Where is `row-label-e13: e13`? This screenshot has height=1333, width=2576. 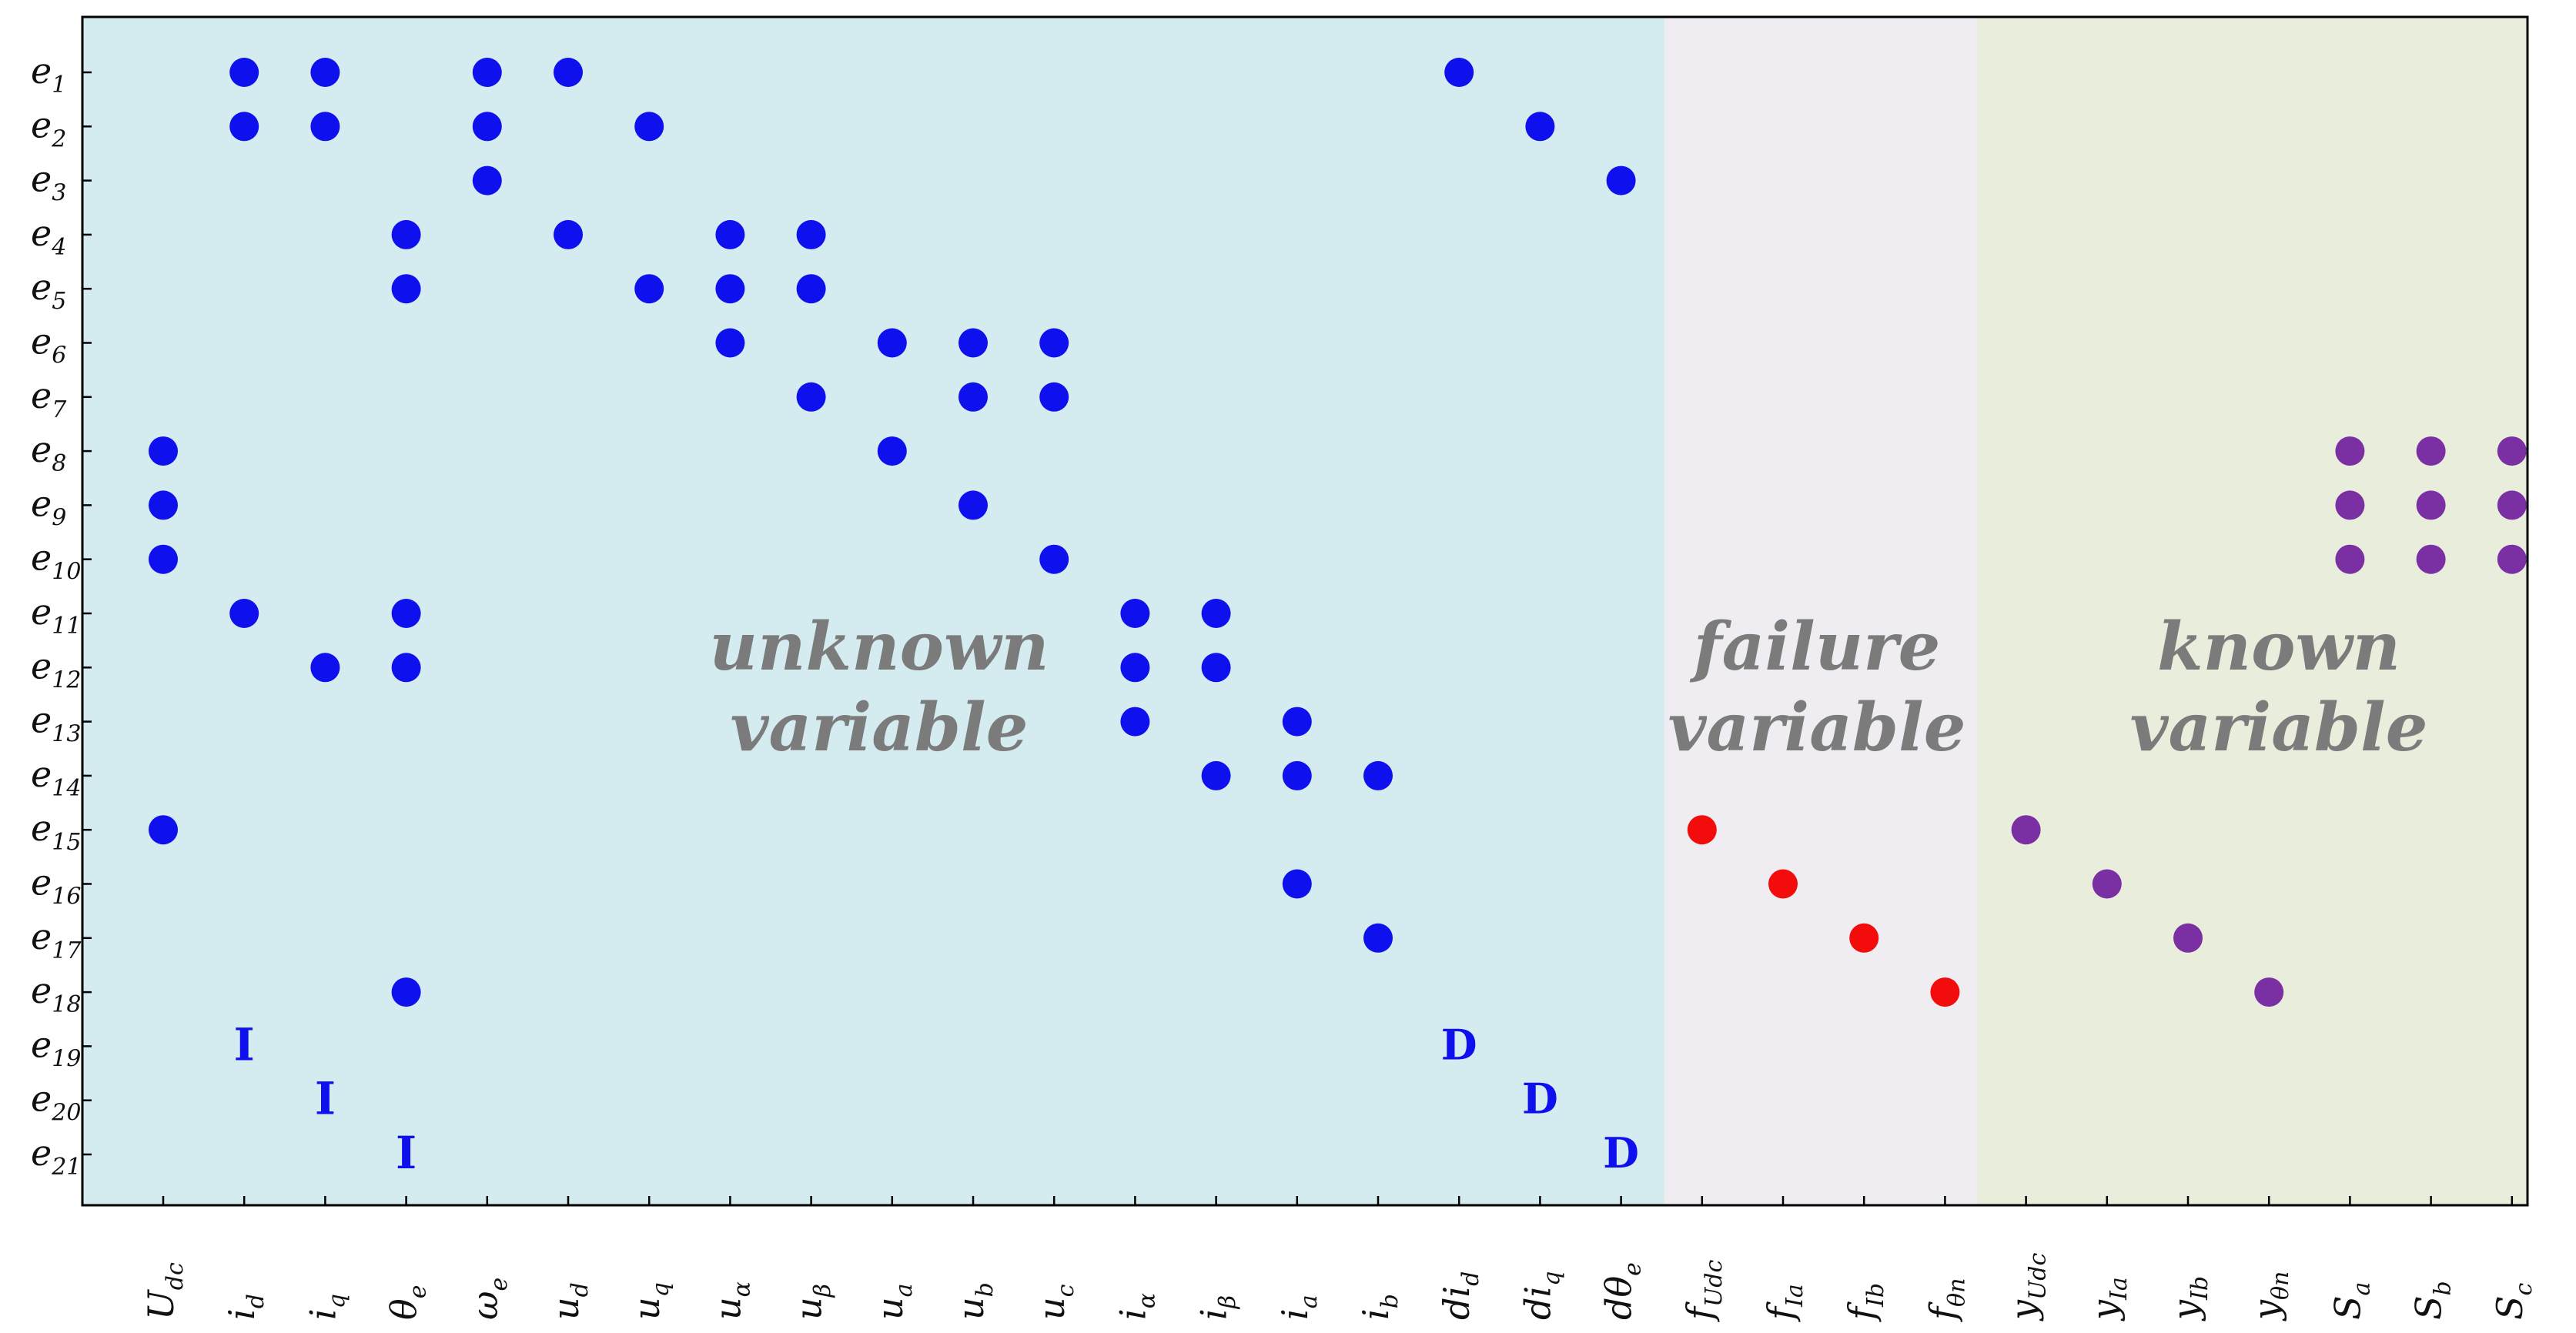 row-label-e13: e13 is located at coordinates (56, 724).